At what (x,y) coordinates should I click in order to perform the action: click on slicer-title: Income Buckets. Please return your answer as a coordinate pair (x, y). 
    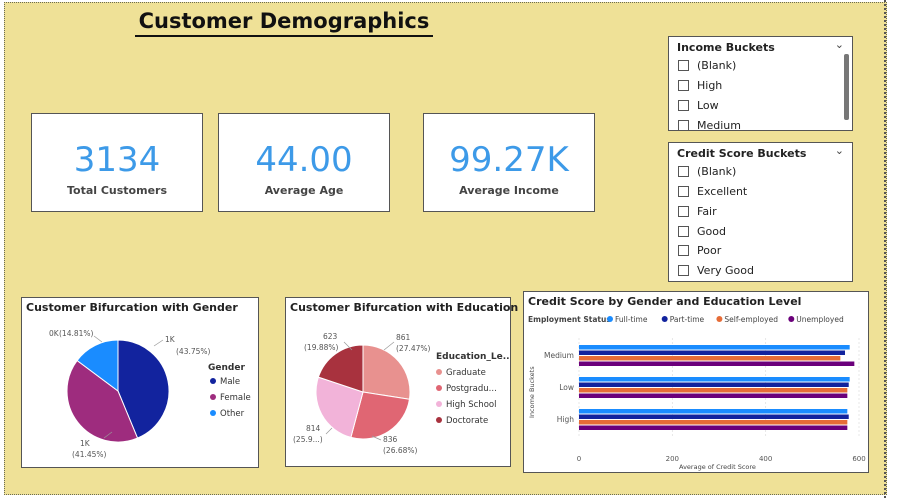
    Looking at the image, I should click on (726, 47).